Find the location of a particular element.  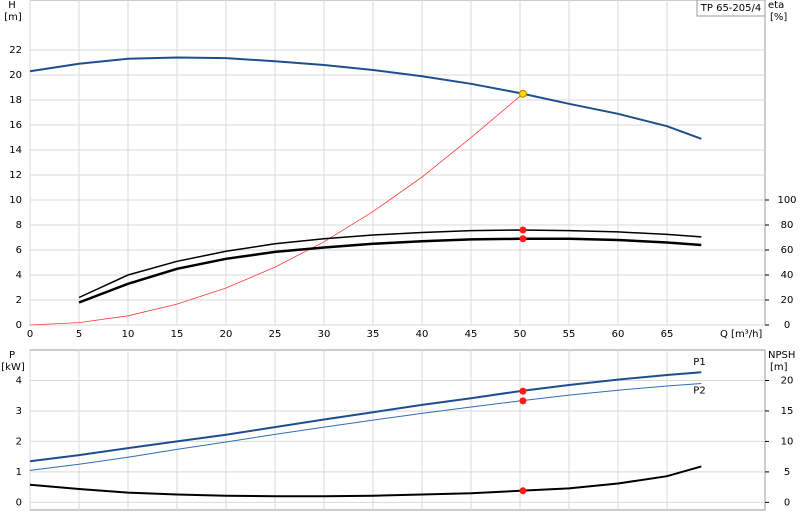

y-tick-label: 22 is located at coordinates (15, 50).